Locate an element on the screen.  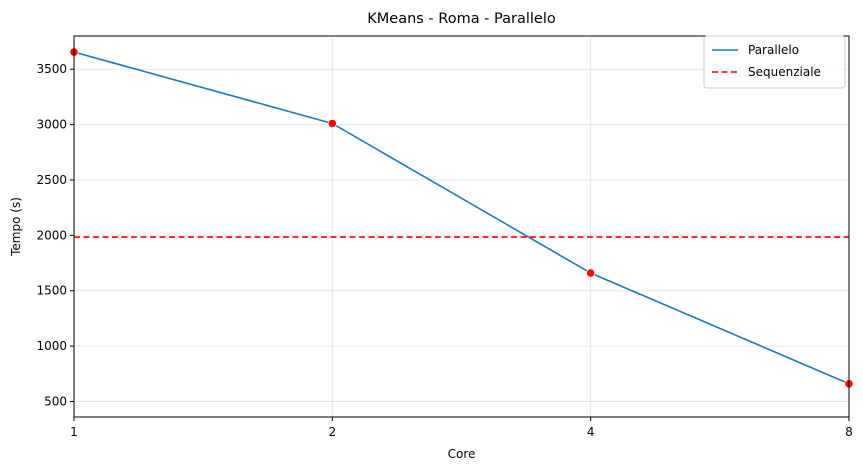
y-tick-label: 1000 is located at coordinates (51, 346).